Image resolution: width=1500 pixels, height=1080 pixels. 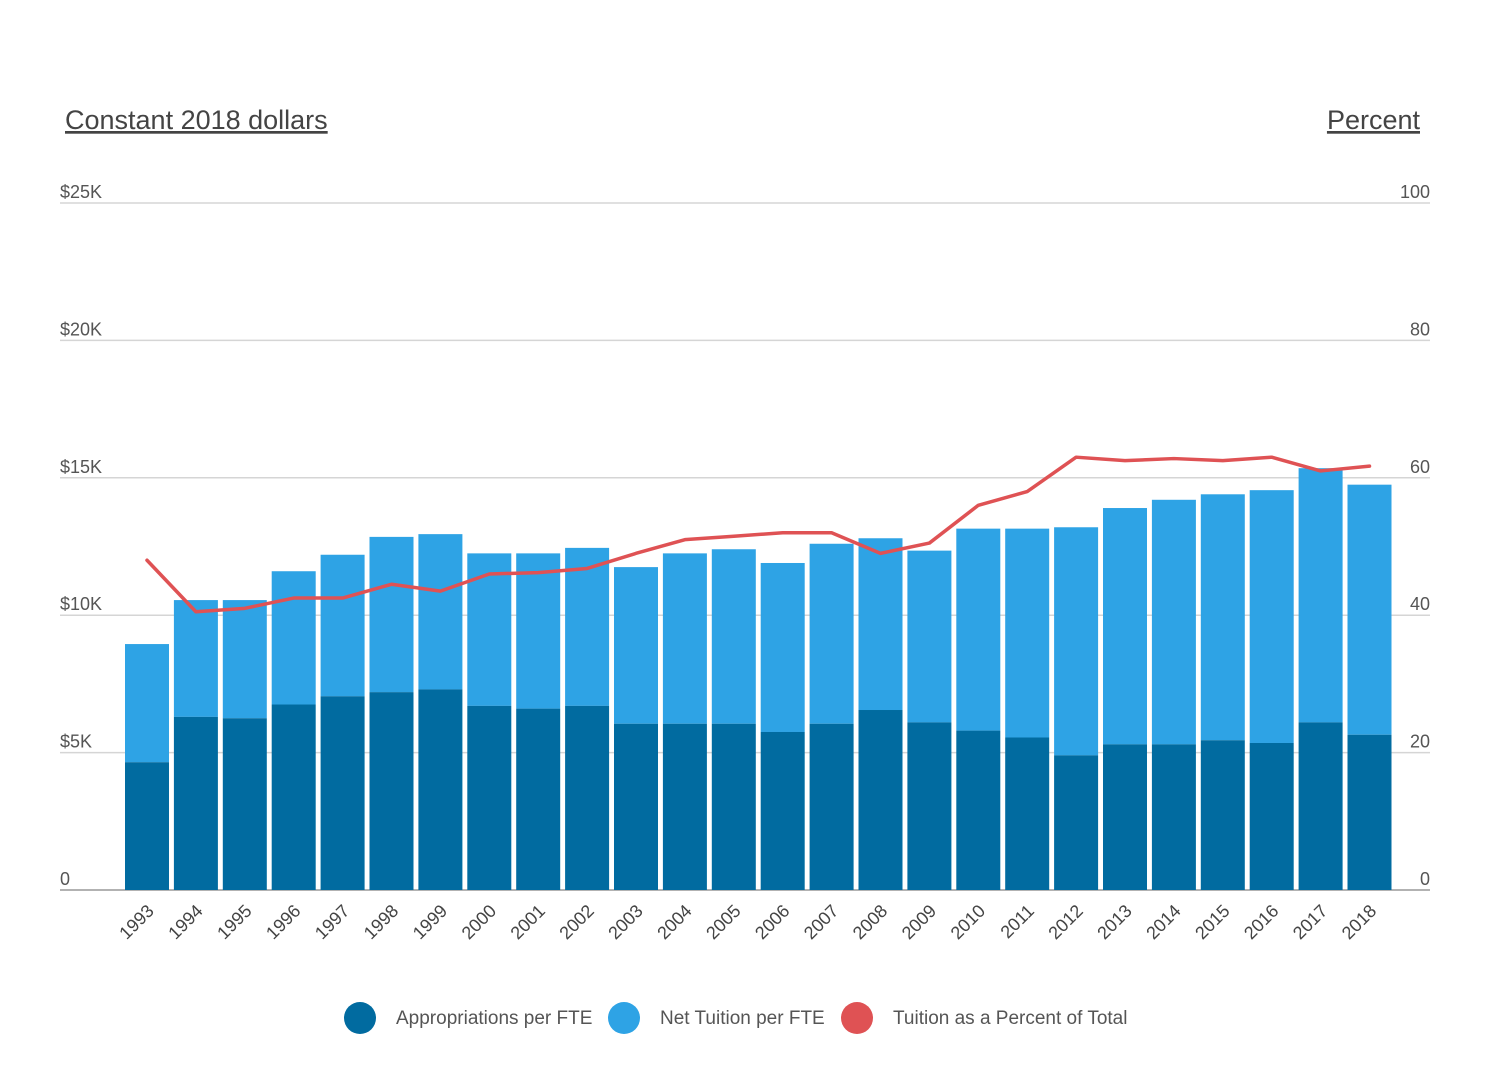 I want to click on right-axis-title: Percent, so click(x=1374, y=120).